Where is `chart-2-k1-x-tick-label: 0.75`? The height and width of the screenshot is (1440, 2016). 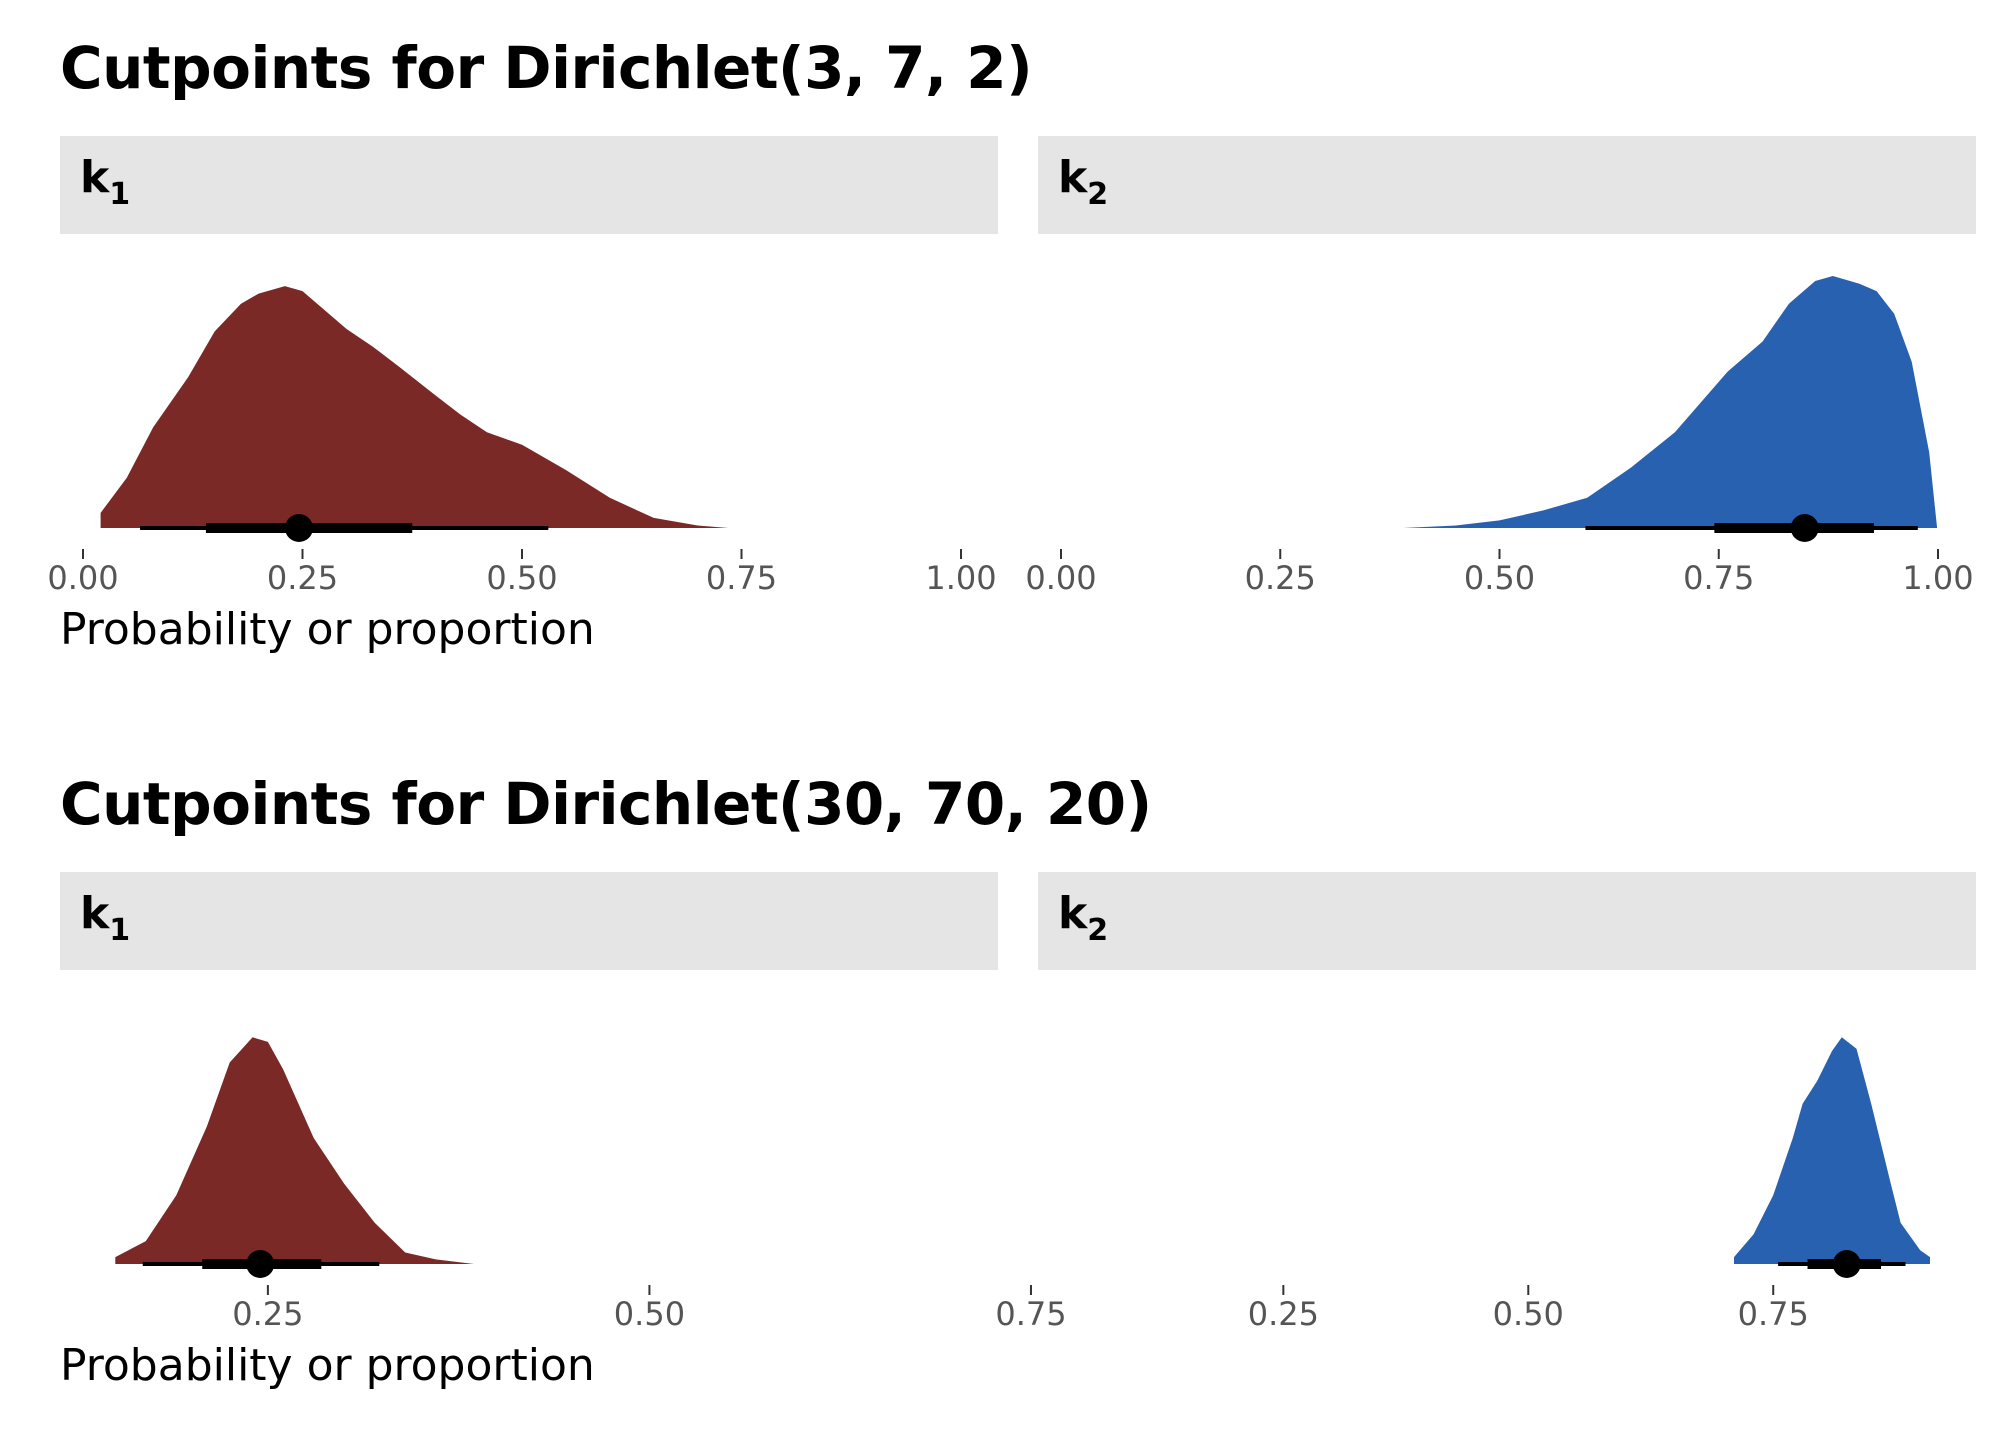 chart-2-k1-x-tick-label: 0.75 is located at coordinates (1030, 1314).